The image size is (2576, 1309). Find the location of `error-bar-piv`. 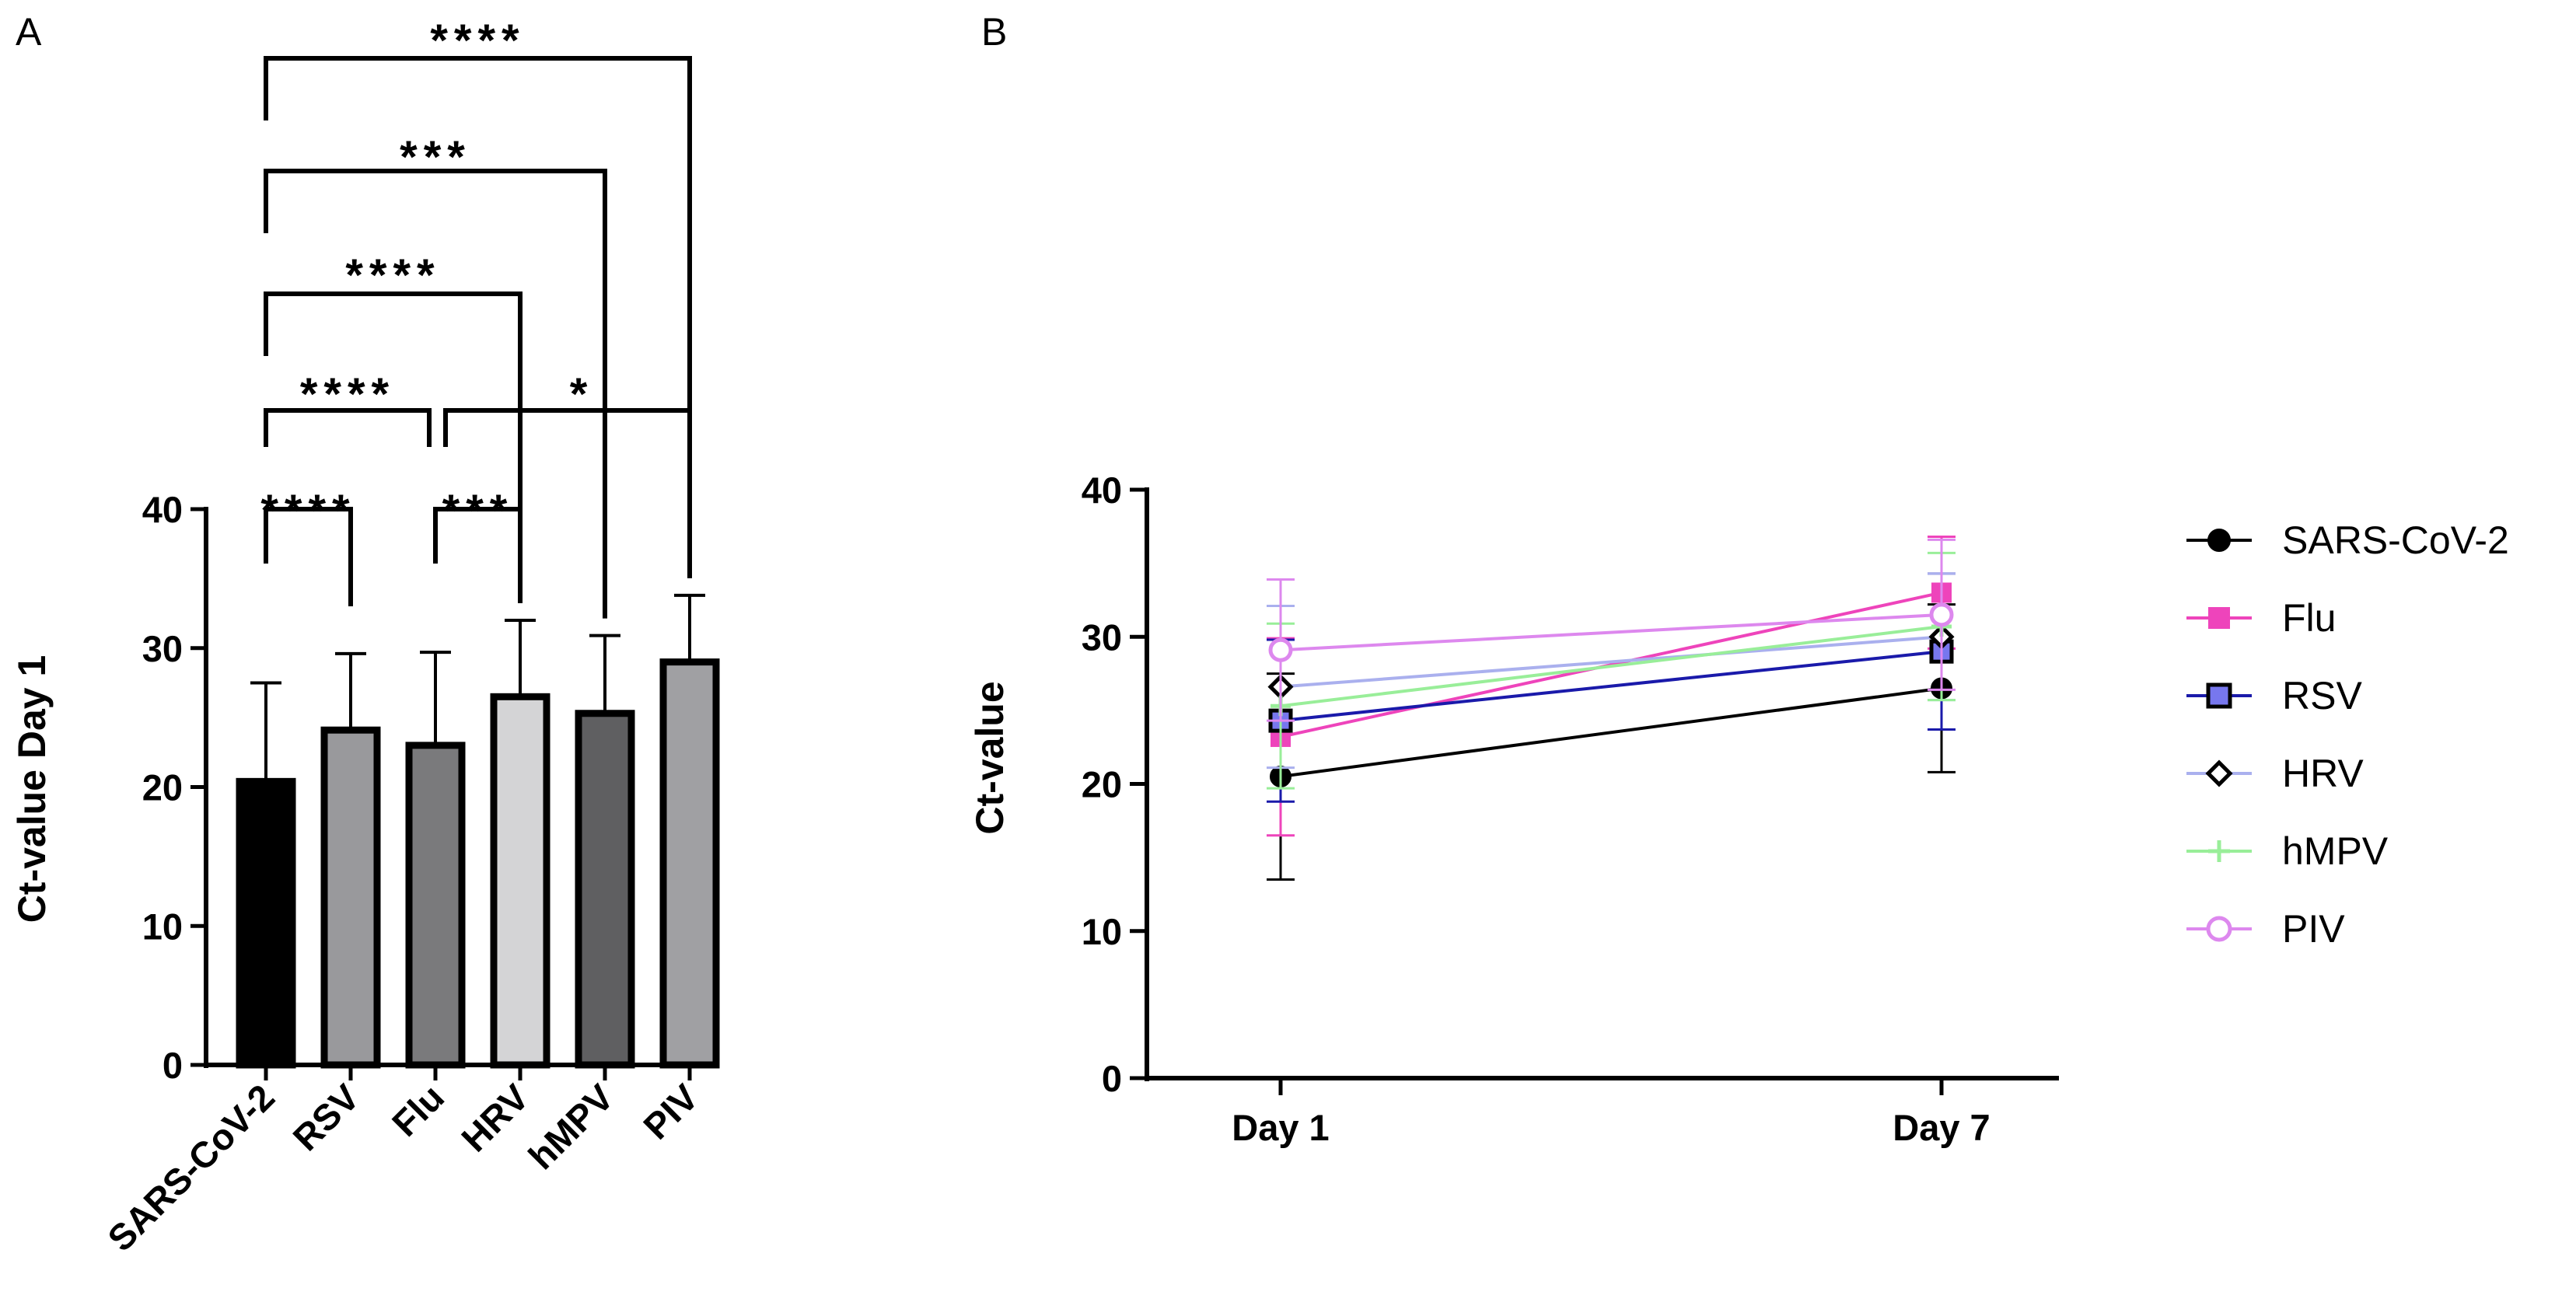

error-bar-piv is located at coordinates (689, 627).